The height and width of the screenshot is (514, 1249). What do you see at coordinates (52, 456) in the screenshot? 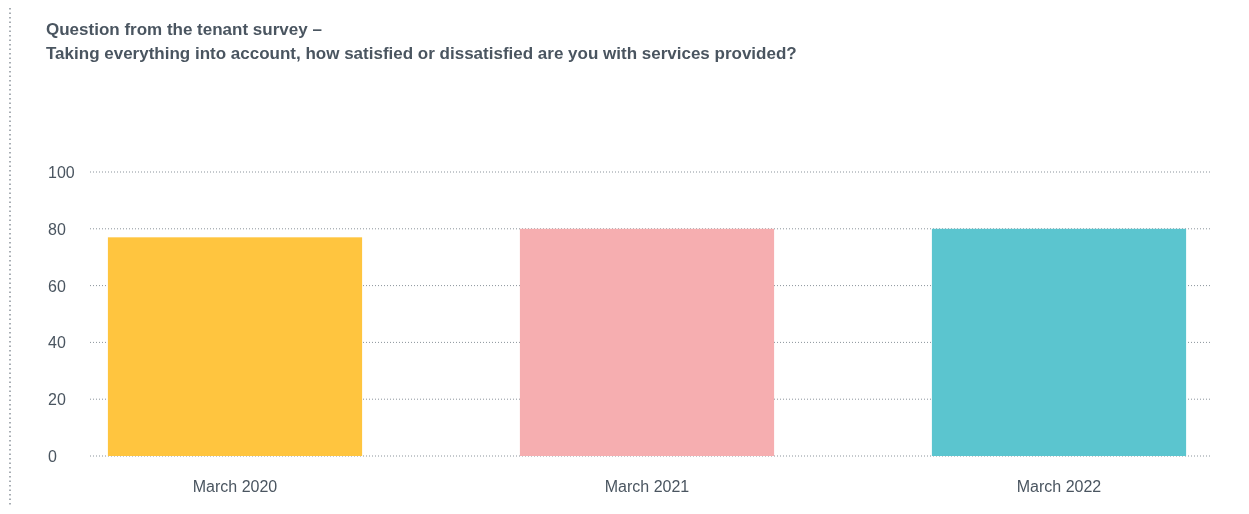
I see `y-tick-label: 0` at bounding box center [52, 456].